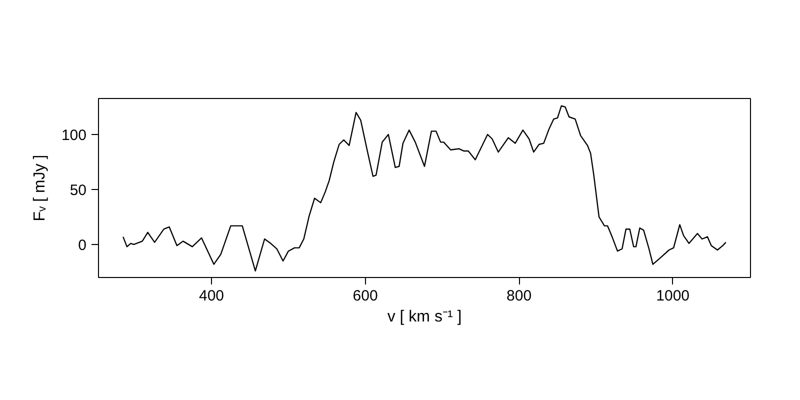  Describe the element at coordinates (39, 188) in the screenshot. I see `y-axis-title: Fᵥ [ mJy ]` at that location.